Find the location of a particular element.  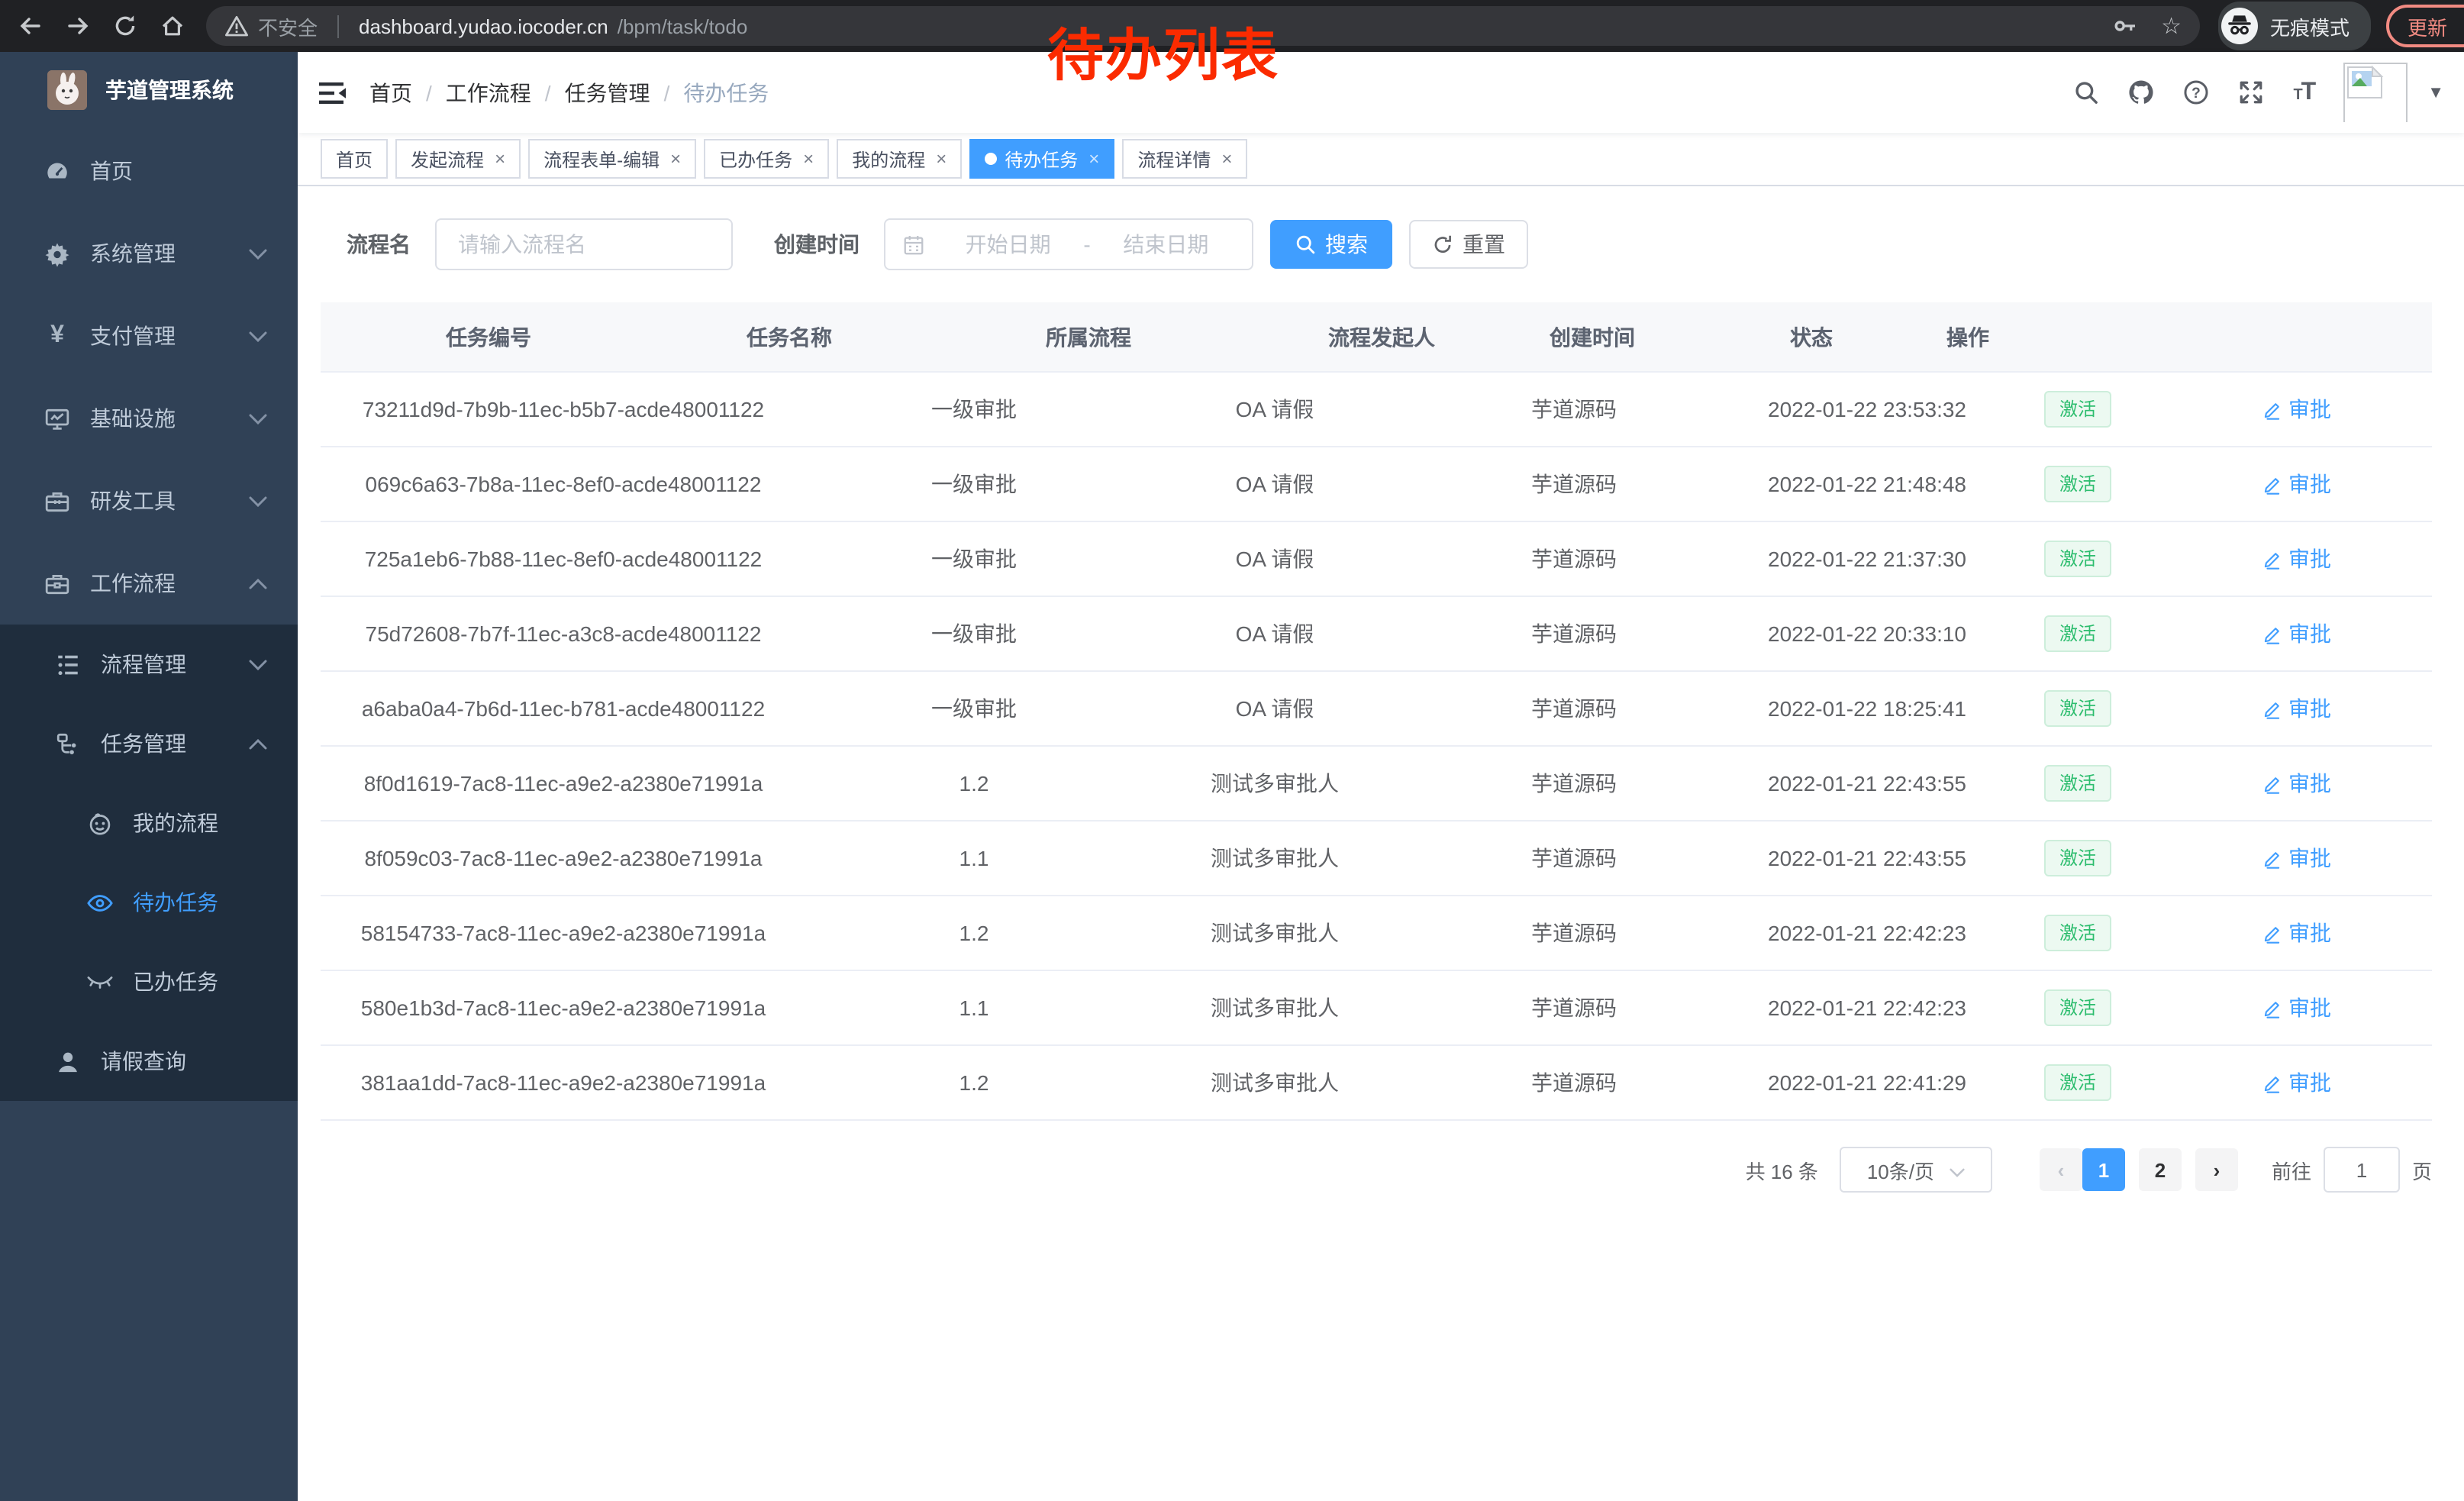

home-icon is located at coordinates (173, 26).